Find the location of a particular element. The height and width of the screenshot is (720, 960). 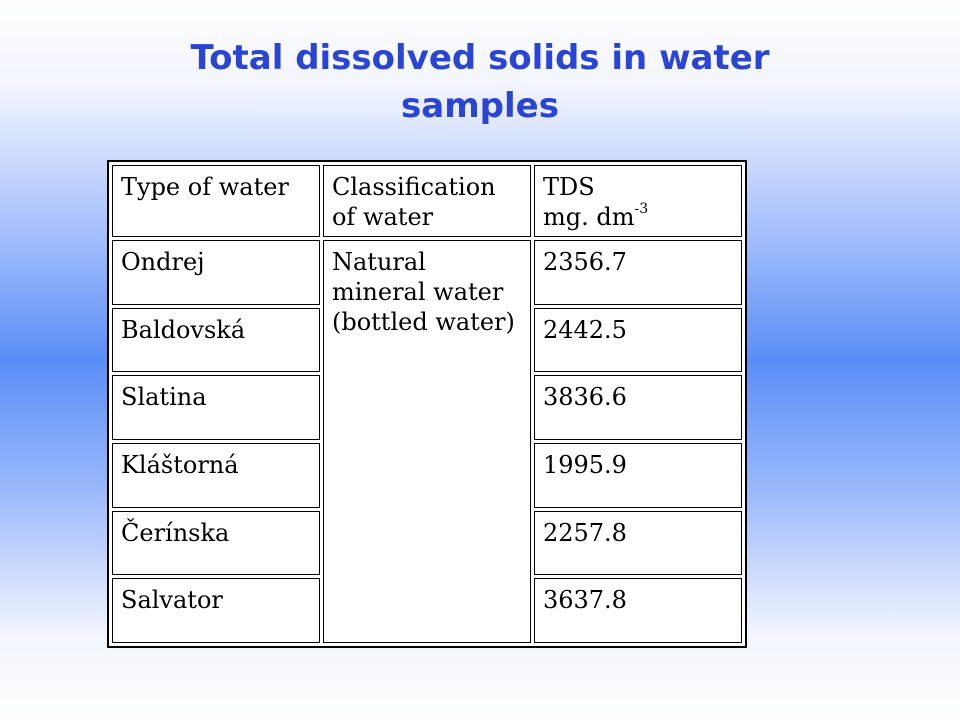

header-cell: TDS mg. dm-3 is located at coordinates (637, 201).